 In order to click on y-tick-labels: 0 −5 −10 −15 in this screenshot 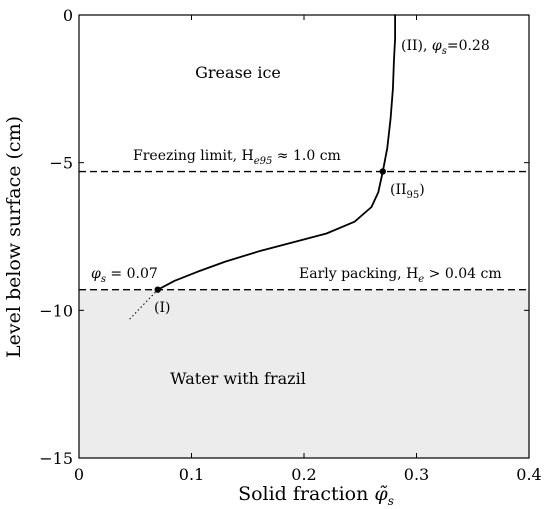, I will do `click(56, 237)`.